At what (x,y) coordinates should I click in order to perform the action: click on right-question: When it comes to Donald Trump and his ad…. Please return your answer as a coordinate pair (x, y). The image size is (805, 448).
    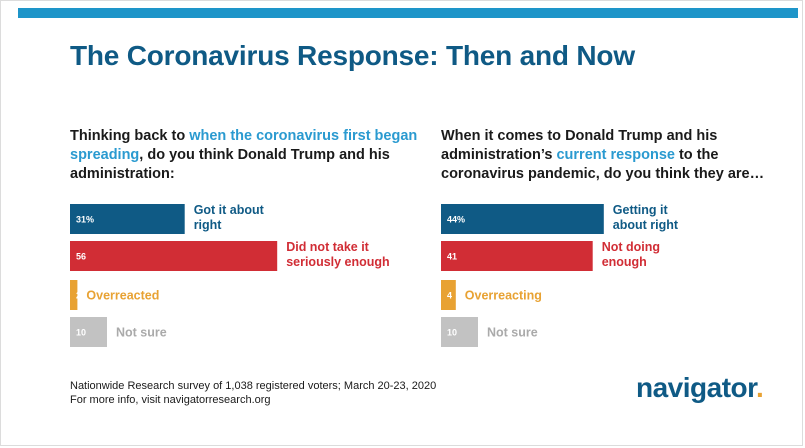
    Looking at the image, I should click on (616, 155).